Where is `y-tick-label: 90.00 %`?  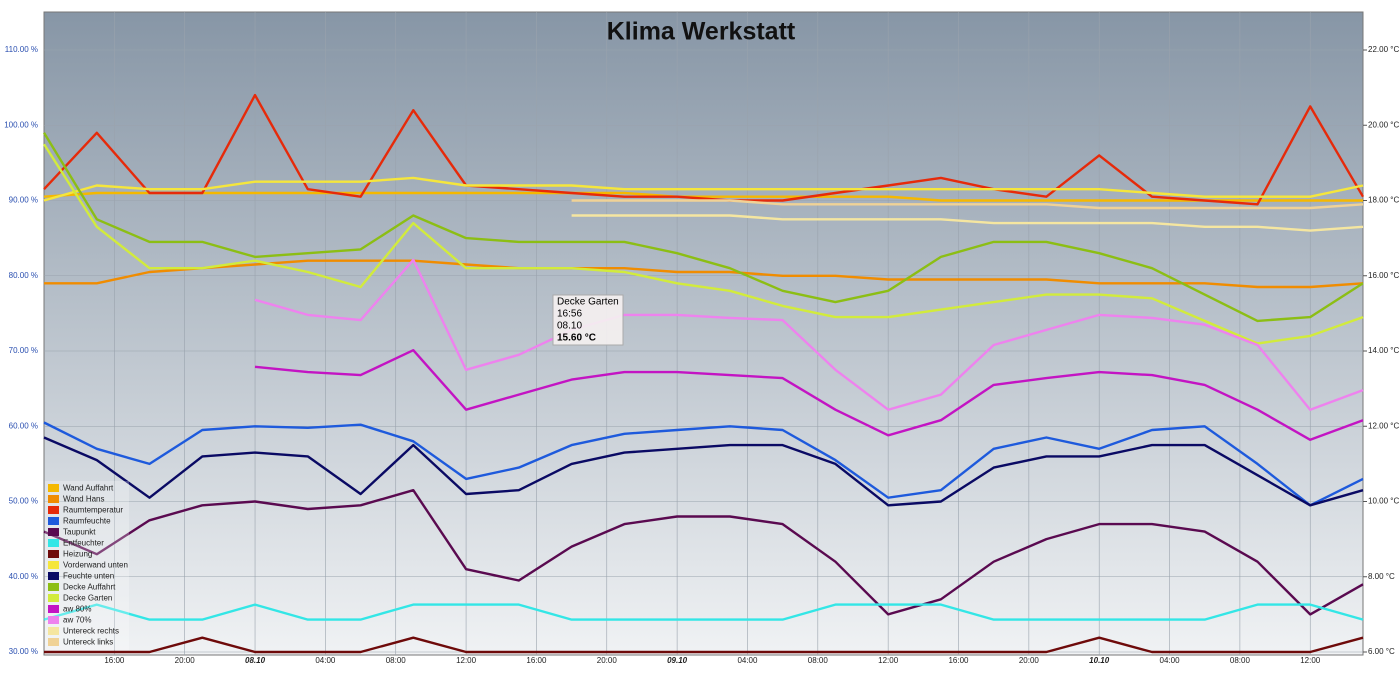 y-tick-label: 90.00 % is located at coordinates (23, 200).